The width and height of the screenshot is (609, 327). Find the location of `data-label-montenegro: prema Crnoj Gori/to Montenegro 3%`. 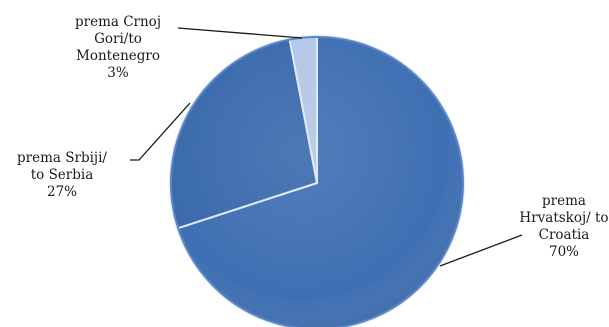

data-label-montenegro: prema Crnoj Gori/to Montenegro 3% is located at coordinates (118, 47).